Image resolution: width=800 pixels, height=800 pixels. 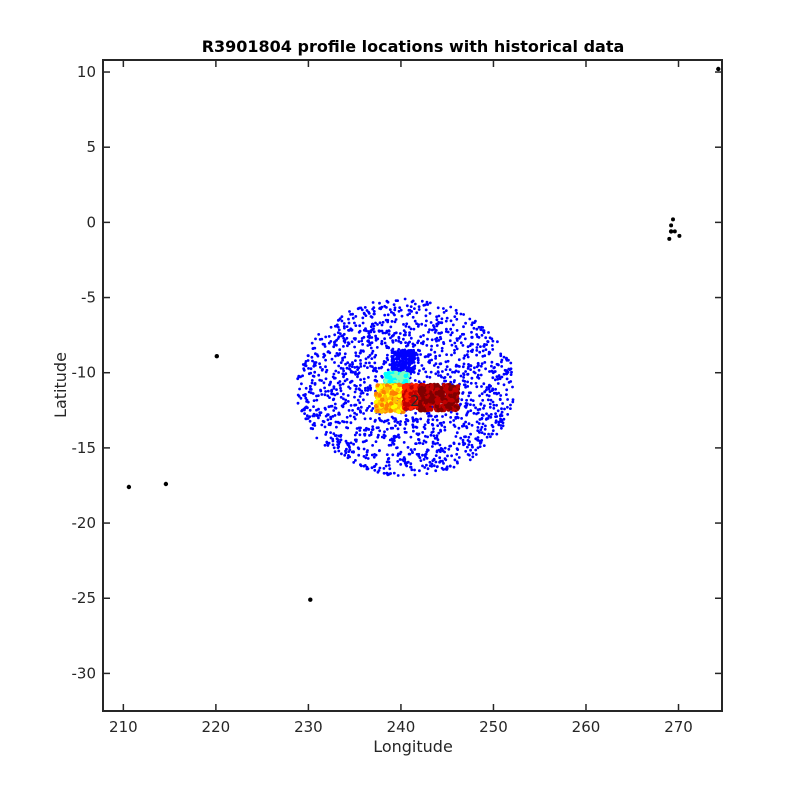 What do you see at coordinates (671, 225) in the screenshot?
I see `coastline-island` at bounding box center [671, 225].